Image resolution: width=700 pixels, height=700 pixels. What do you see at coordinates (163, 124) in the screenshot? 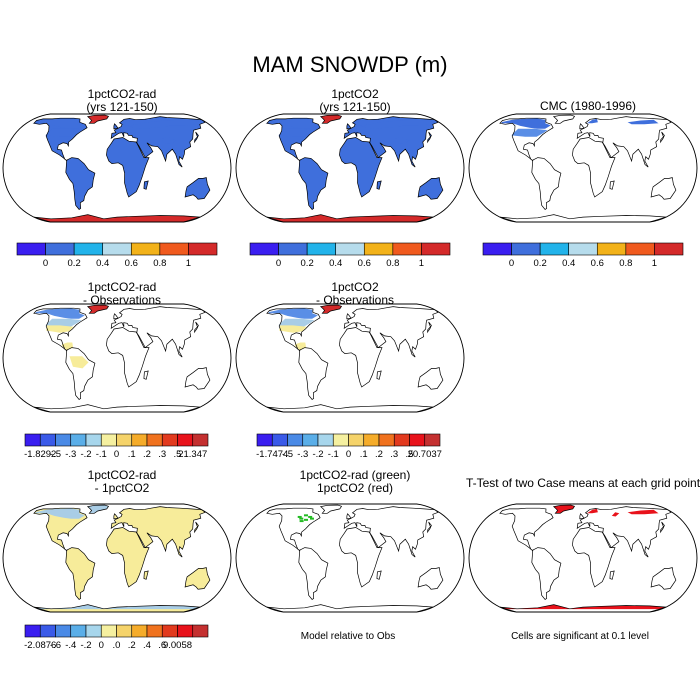
I see `snow-field-easteu` at bounding box center [163, 124].